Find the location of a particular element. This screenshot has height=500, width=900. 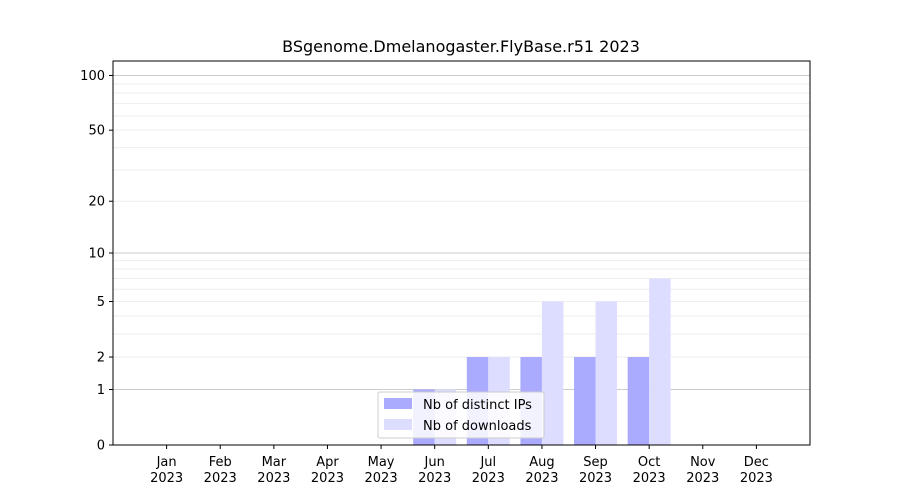

x-tick-label-month: Apr is located at coordinates (327, 462).